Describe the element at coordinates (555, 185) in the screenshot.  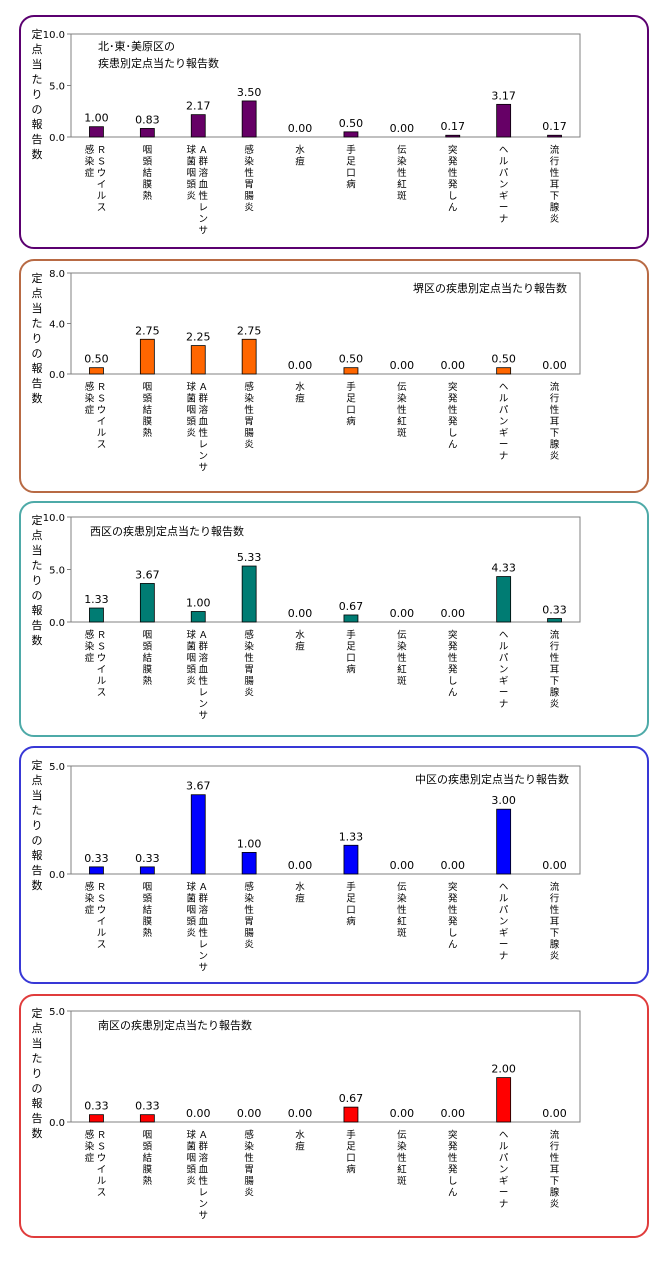
I see `category-label-char: 耳` at that location.